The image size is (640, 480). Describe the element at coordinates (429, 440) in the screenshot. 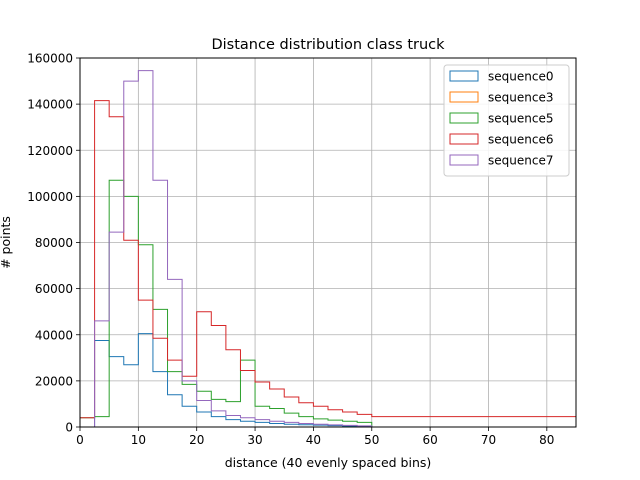

I see `x-tick-label-6: 60` at that location.